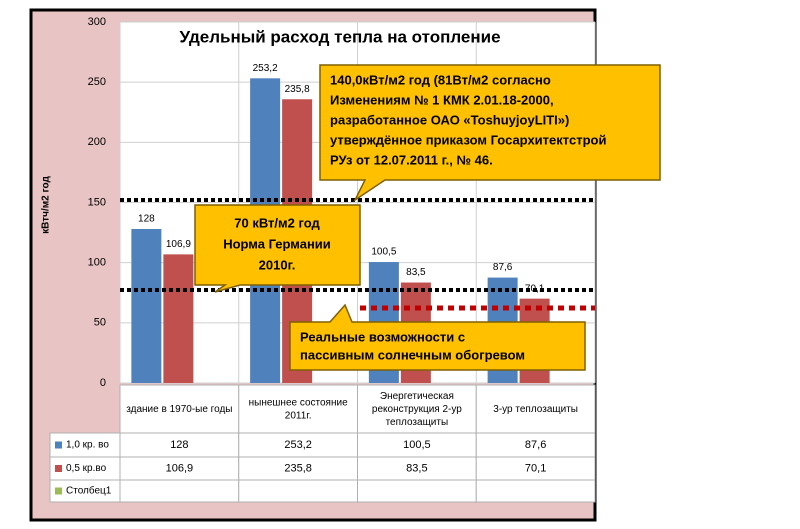 The width and height of the screenshot is (800, 529). I want to click on annotation-text: пассивным солнечным обогревом, so click(412, 354).